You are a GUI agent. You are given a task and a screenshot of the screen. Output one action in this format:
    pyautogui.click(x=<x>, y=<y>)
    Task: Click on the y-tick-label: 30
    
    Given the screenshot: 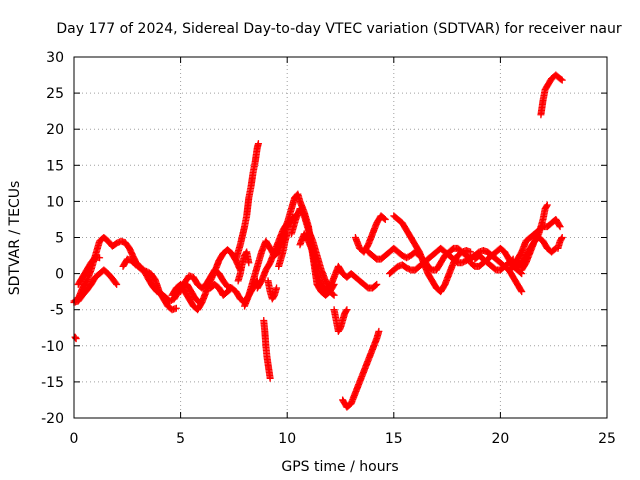 What is the action you would take?
    pyautogui.click(x=55, y=58)
    